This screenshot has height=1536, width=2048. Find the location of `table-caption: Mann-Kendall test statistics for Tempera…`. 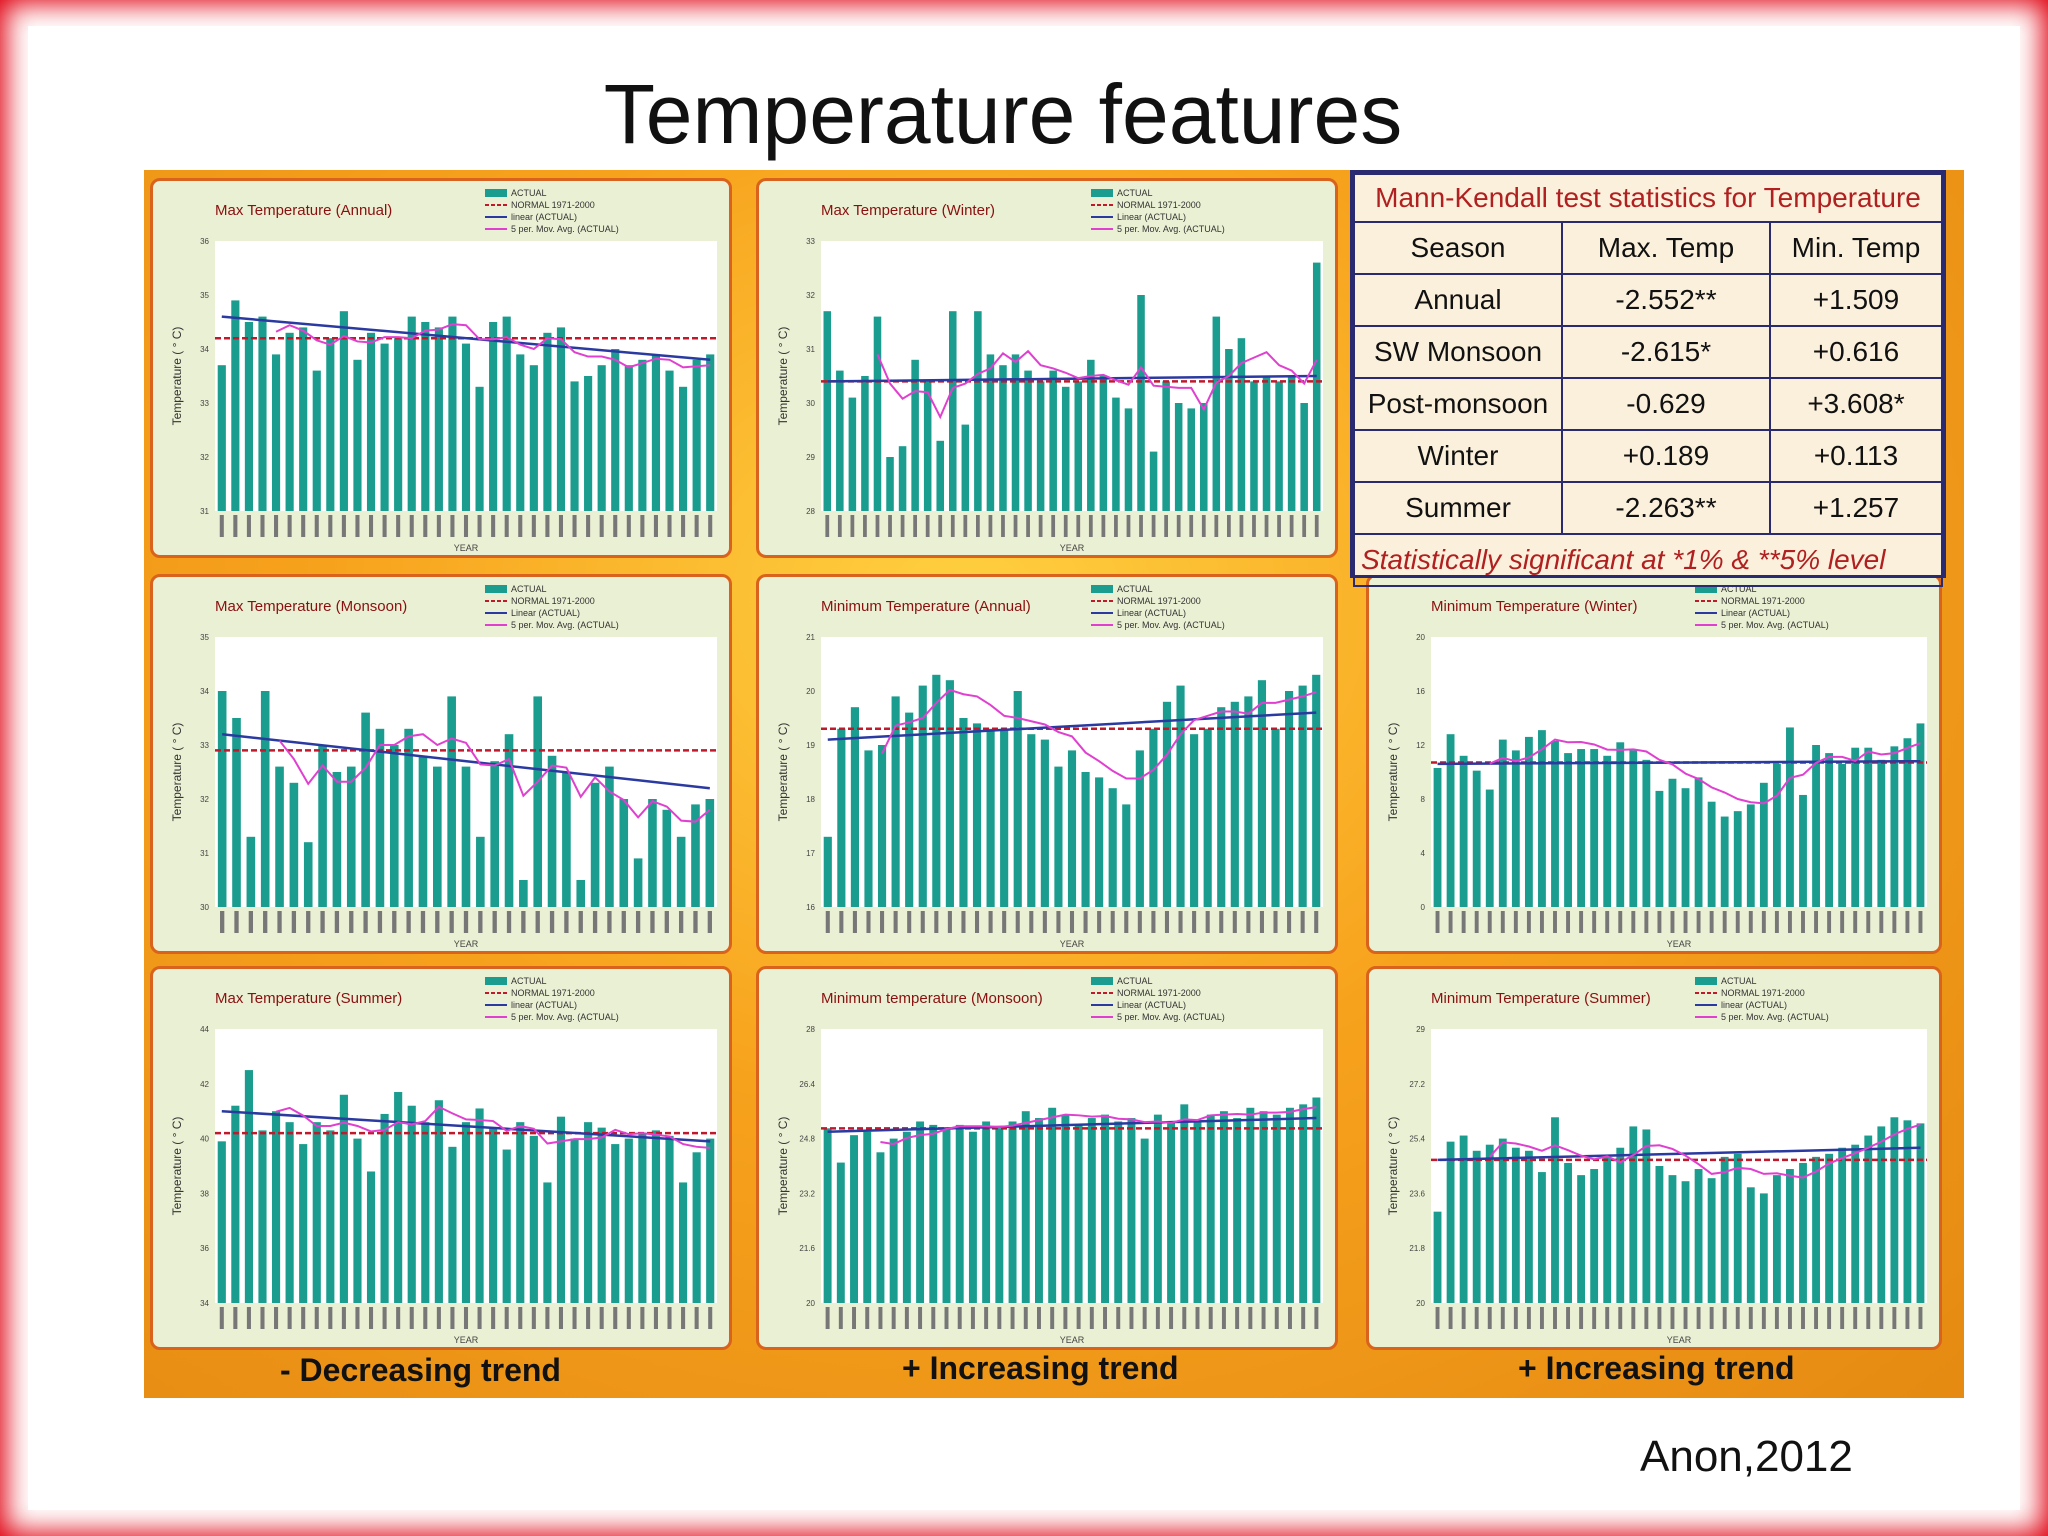

table-caption: Mann-Kendall test statistics for Tempera… is located at coordinates (1648, 198).